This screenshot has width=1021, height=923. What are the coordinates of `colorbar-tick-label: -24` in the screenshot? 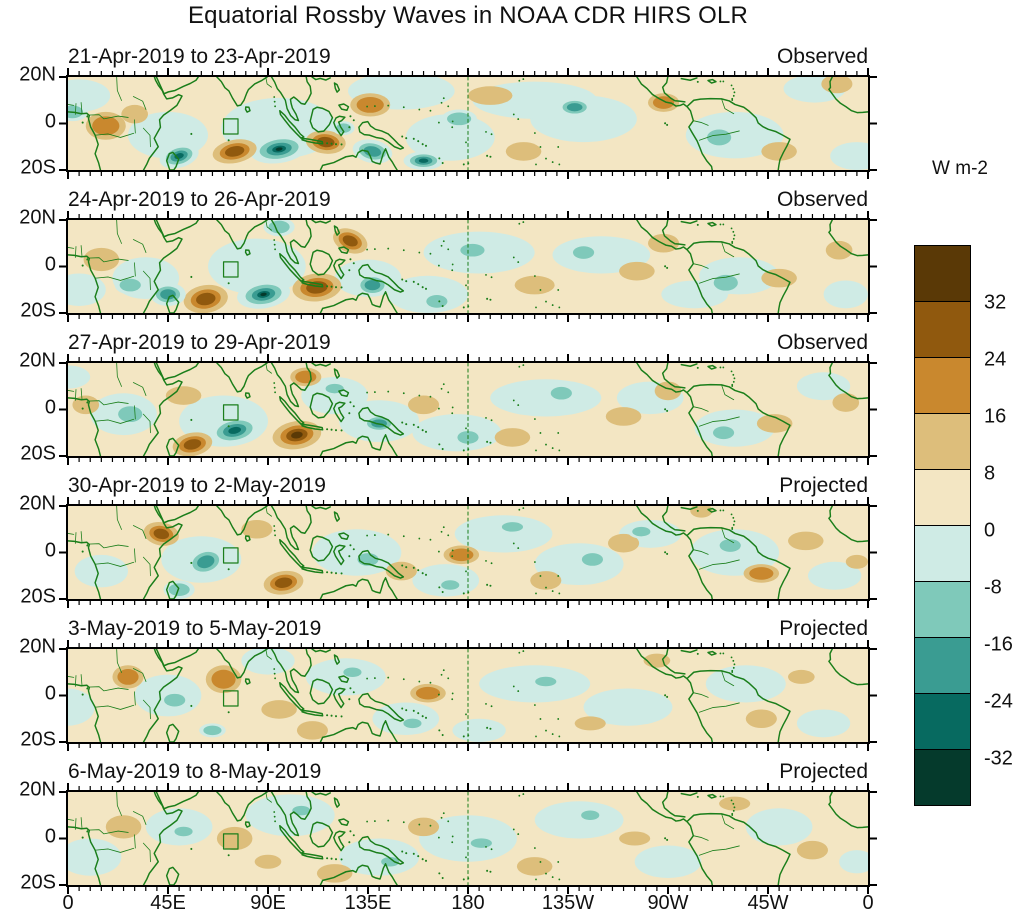 It's located at (998, 701).